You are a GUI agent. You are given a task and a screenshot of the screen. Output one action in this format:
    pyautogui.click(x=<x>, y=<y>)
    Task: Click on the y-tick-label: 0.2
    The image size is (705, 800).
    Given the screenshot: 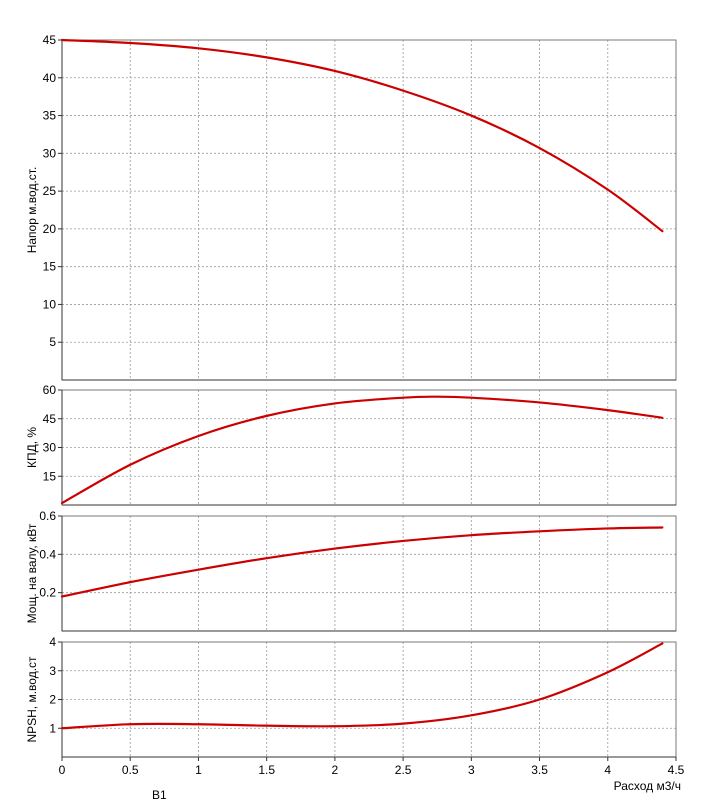 What is the action you would take?
    pyautogui.click(x=47, y=593)
    